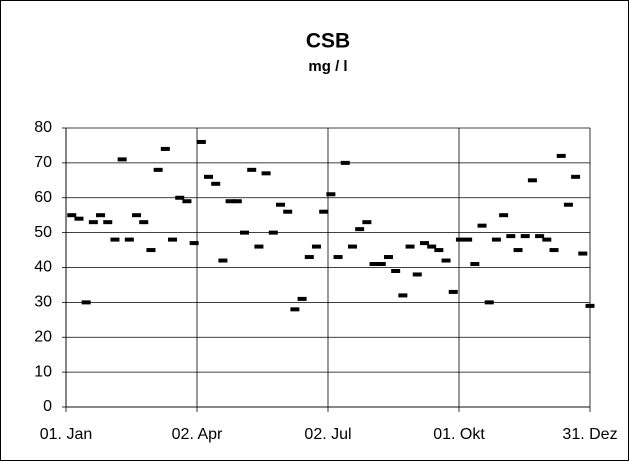 The image size is (629, 461). Describe the element at coordinates (66, 434) in the screenshot. I see `x-tick-label: 01. Jan` at that location.